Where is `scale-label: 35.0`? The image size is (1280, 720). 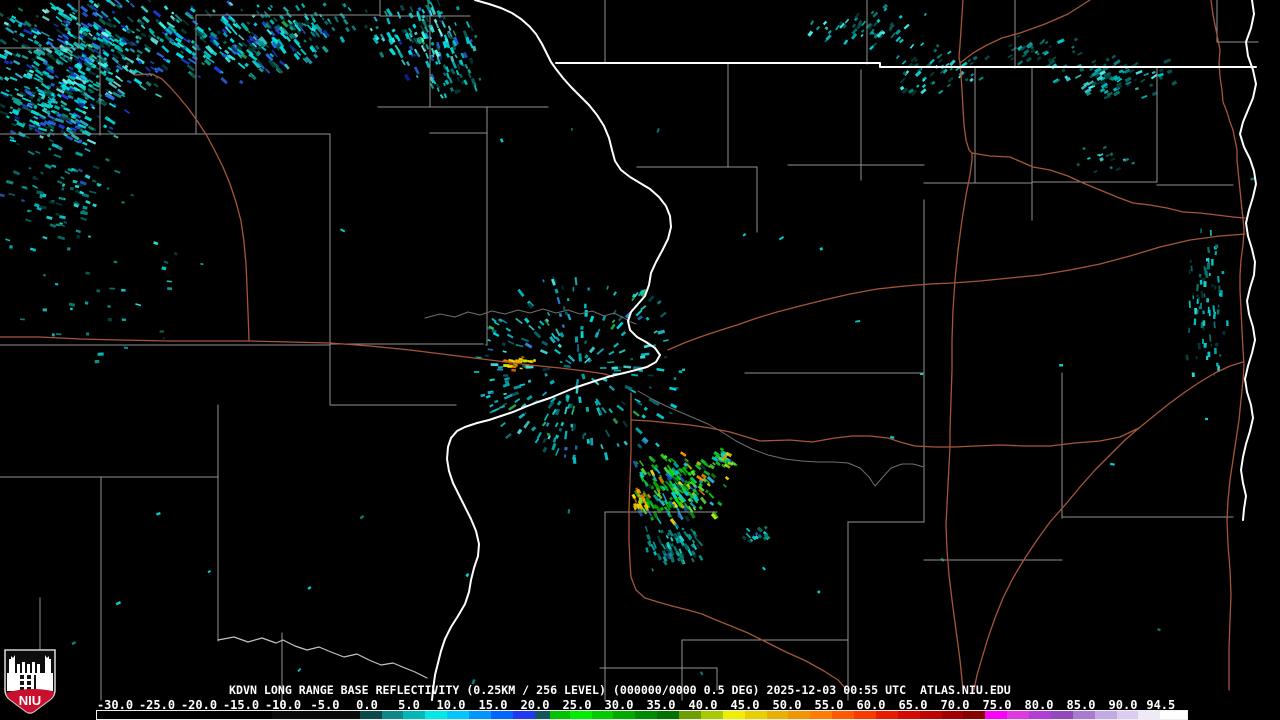 scale-label: 35.0 is located at coordinates (661, 705).